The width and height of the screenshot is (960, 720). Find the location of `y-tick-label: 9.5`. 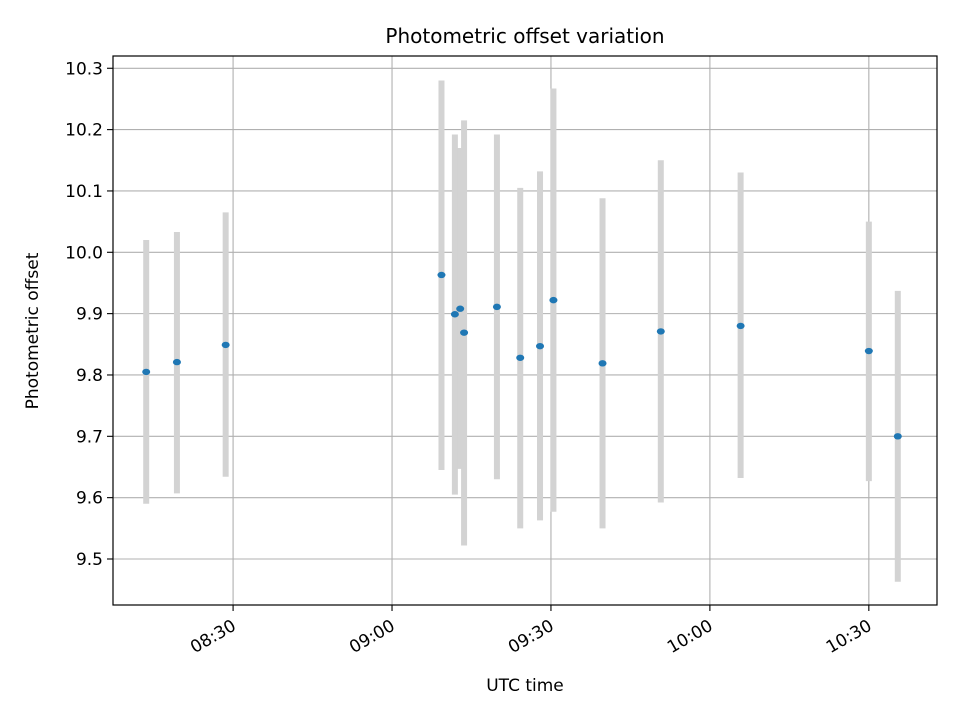

y-tick-label: 9.5 is located at coordinates (89, 560).